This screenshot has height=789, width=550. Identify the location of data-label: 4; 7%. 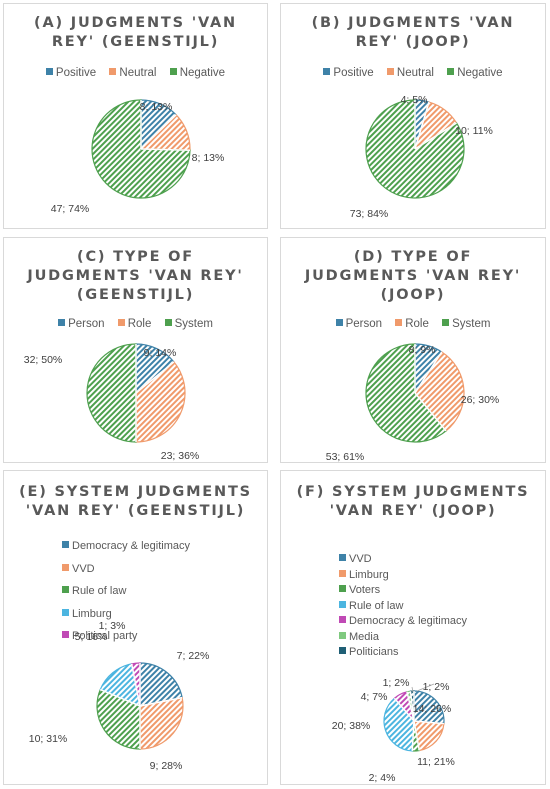
(374, 697).